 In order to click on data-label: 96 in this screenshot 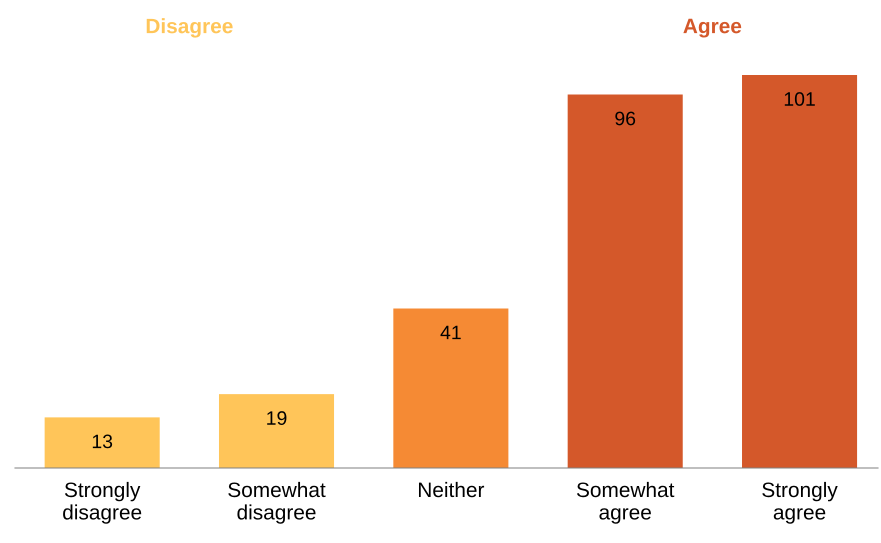, I will do `click(625, 119)`.